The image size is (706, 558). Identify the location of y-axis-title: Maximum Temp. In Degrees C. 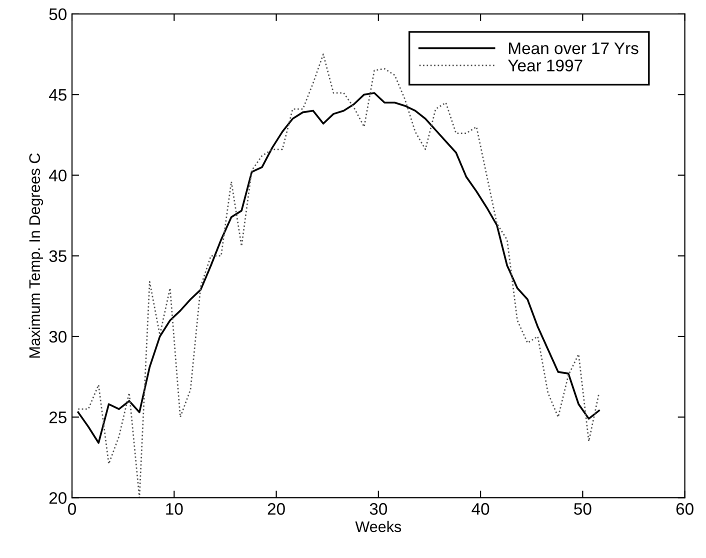
(36, 255).